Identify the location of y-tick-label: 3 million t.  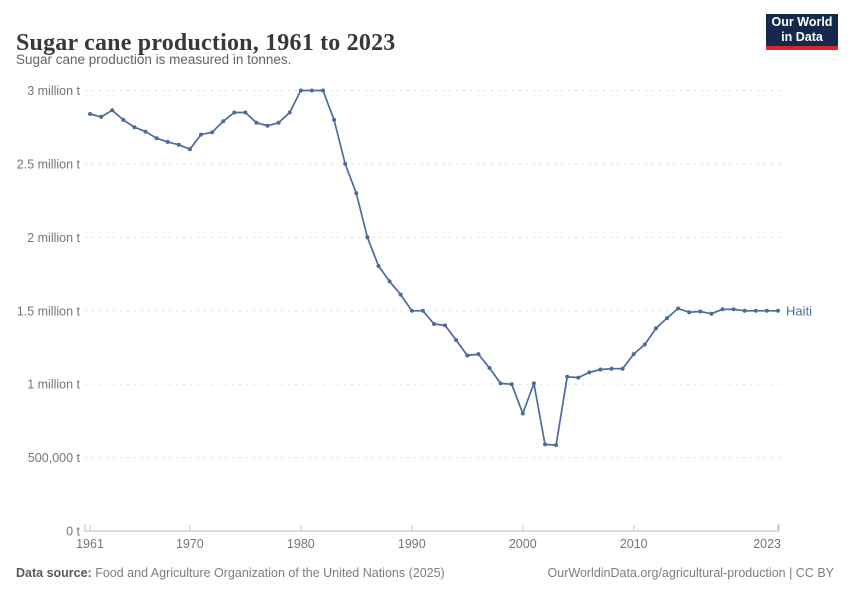
(53, 91).